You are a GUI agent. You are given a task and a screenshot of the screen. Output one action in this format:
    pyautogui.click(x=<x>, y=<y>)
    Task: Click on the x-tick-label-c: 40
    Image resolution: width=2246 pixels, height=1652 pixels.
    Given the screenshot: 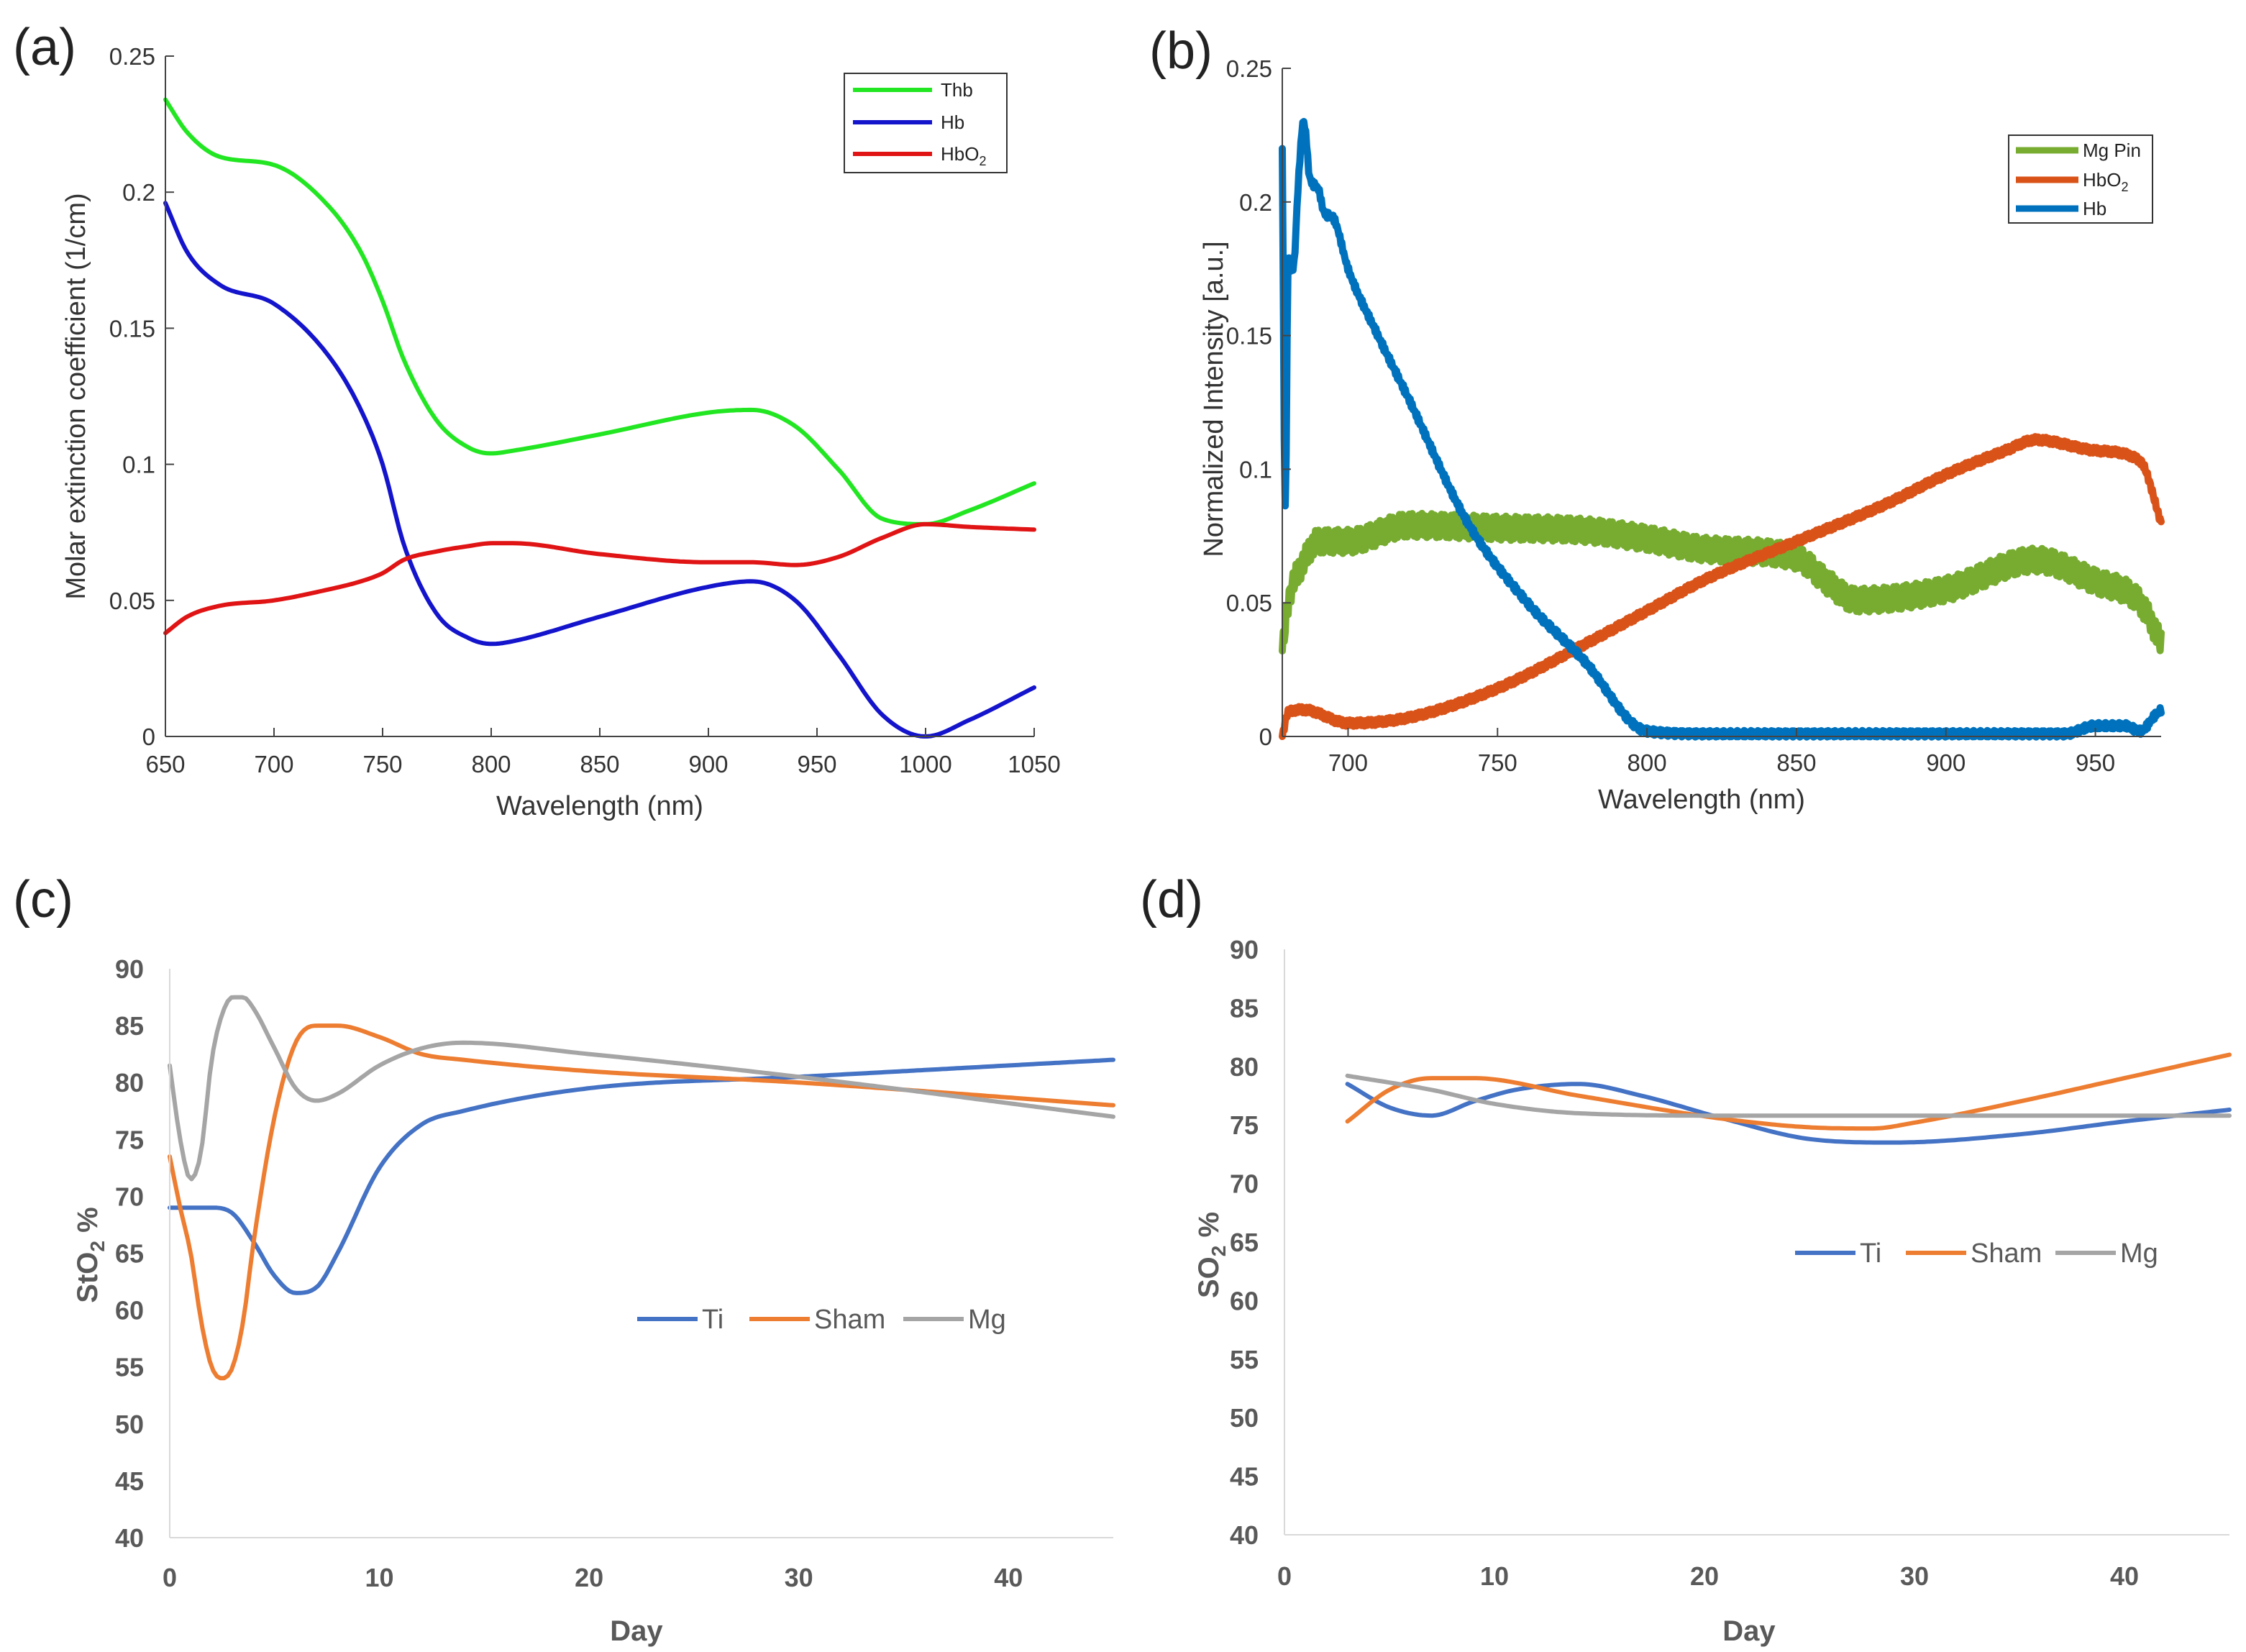 What is the action you would take?
    pyautogui.click(x=1008, y=1577)
    